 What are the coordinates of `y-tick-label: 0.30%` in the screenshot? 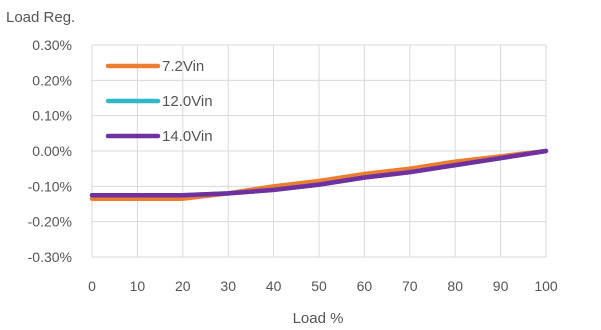 It's located at (52, 45).